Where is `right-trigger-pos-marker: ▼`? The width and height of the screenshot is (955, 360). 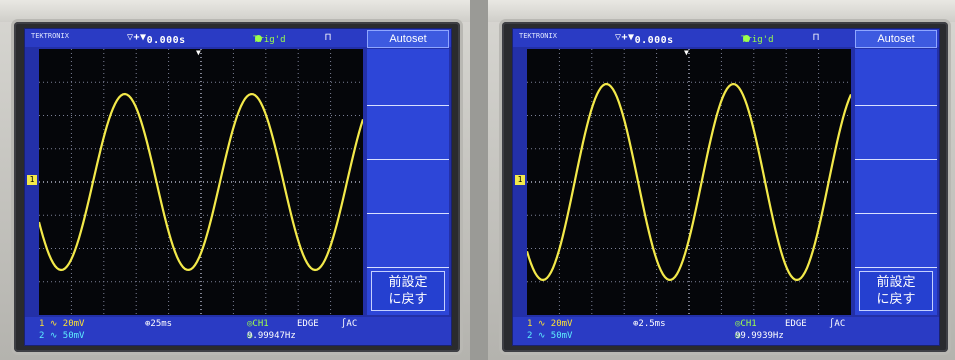 right-trigger-pos-marker: ▼ is located at coordinates (686, 52).